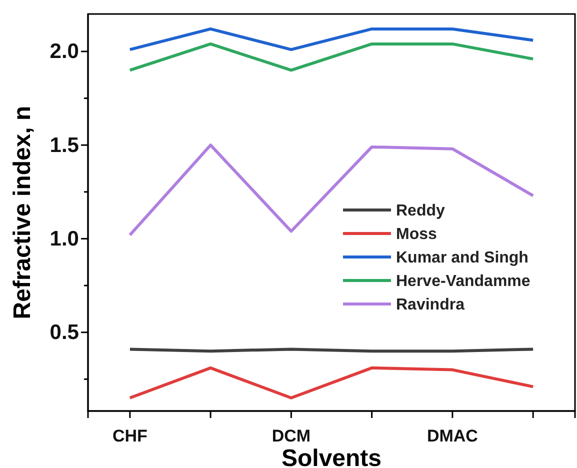 This screenshot has height=468, width=577. What do you see at coordinates (65, 145) in the screenshot?
I see `y-tick-label: 1.5` at bounding box center [65, 145].